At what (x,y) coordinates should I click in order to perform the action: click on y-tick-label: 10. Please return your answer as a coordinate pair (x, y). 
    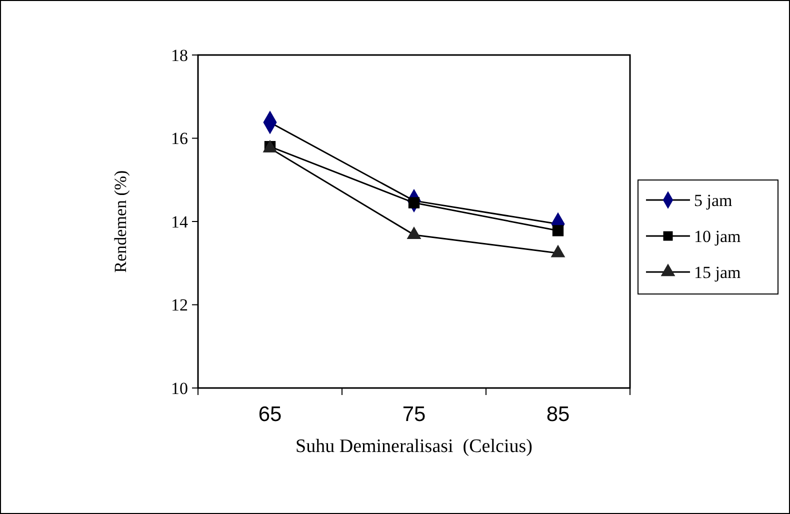
    Looking at the image, I should click on (179, 388).